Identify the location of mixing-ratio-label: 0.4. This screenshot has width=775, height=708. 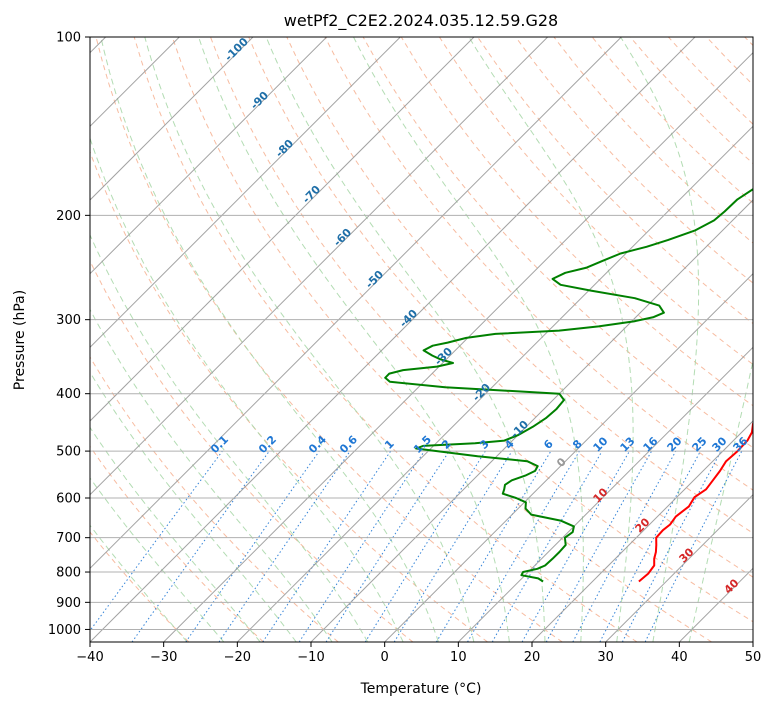
(317, 444).